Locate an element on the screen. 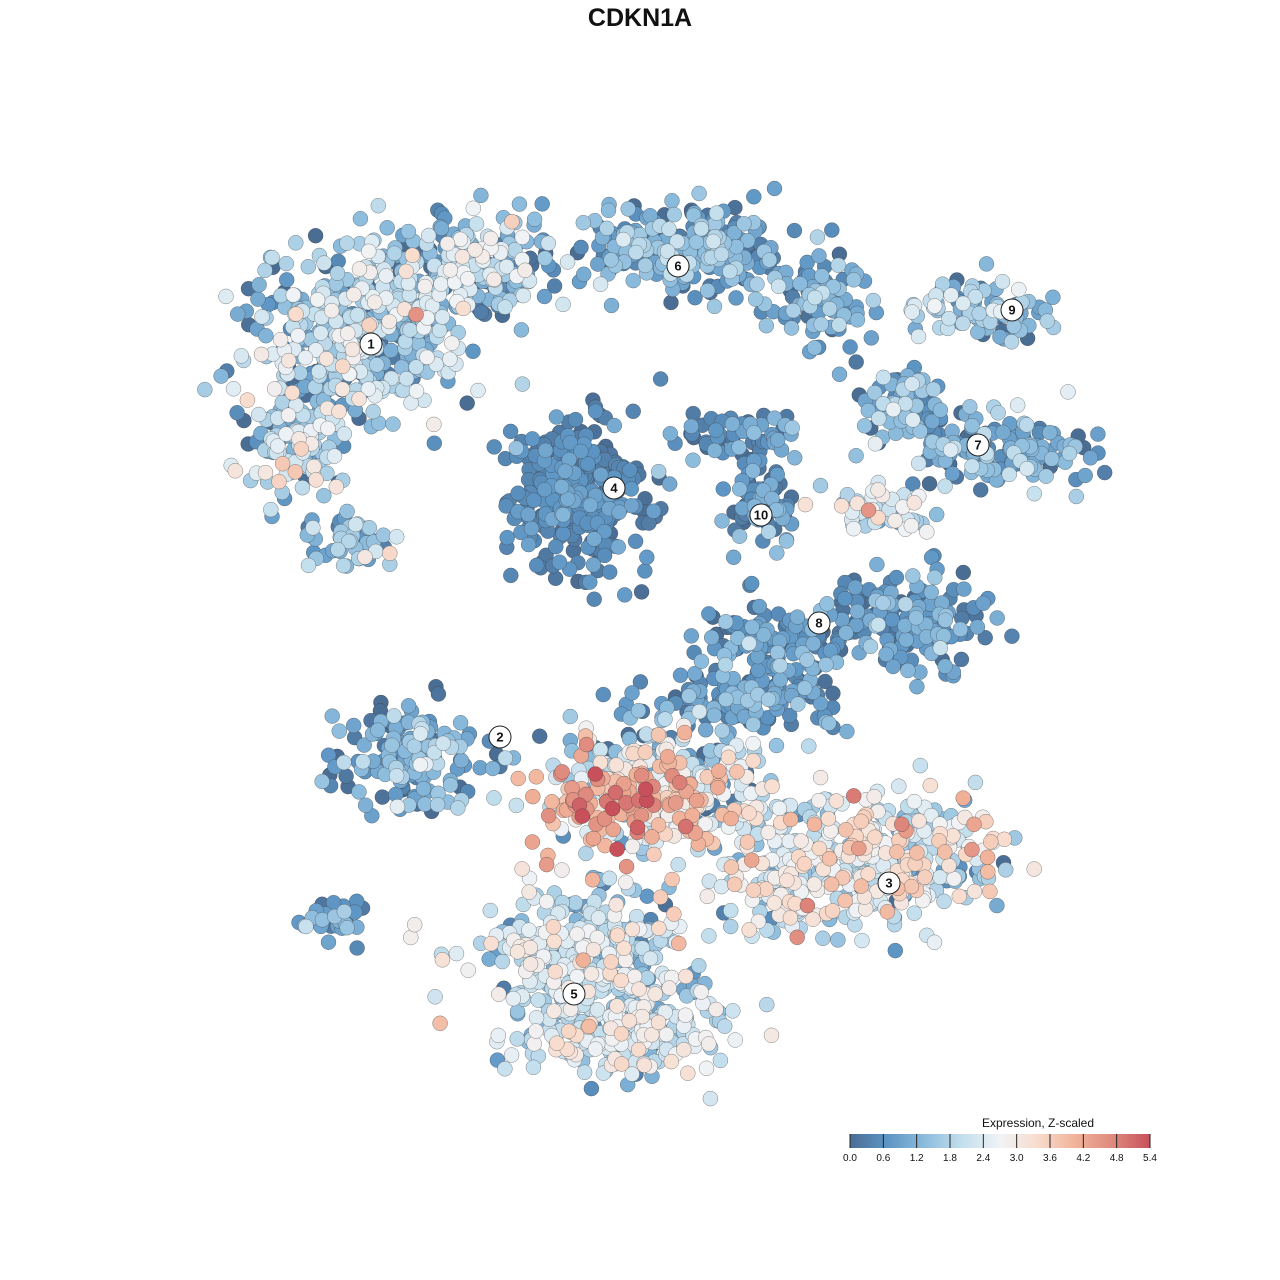  svg-text: 1 is located at coordinates (370, 344).